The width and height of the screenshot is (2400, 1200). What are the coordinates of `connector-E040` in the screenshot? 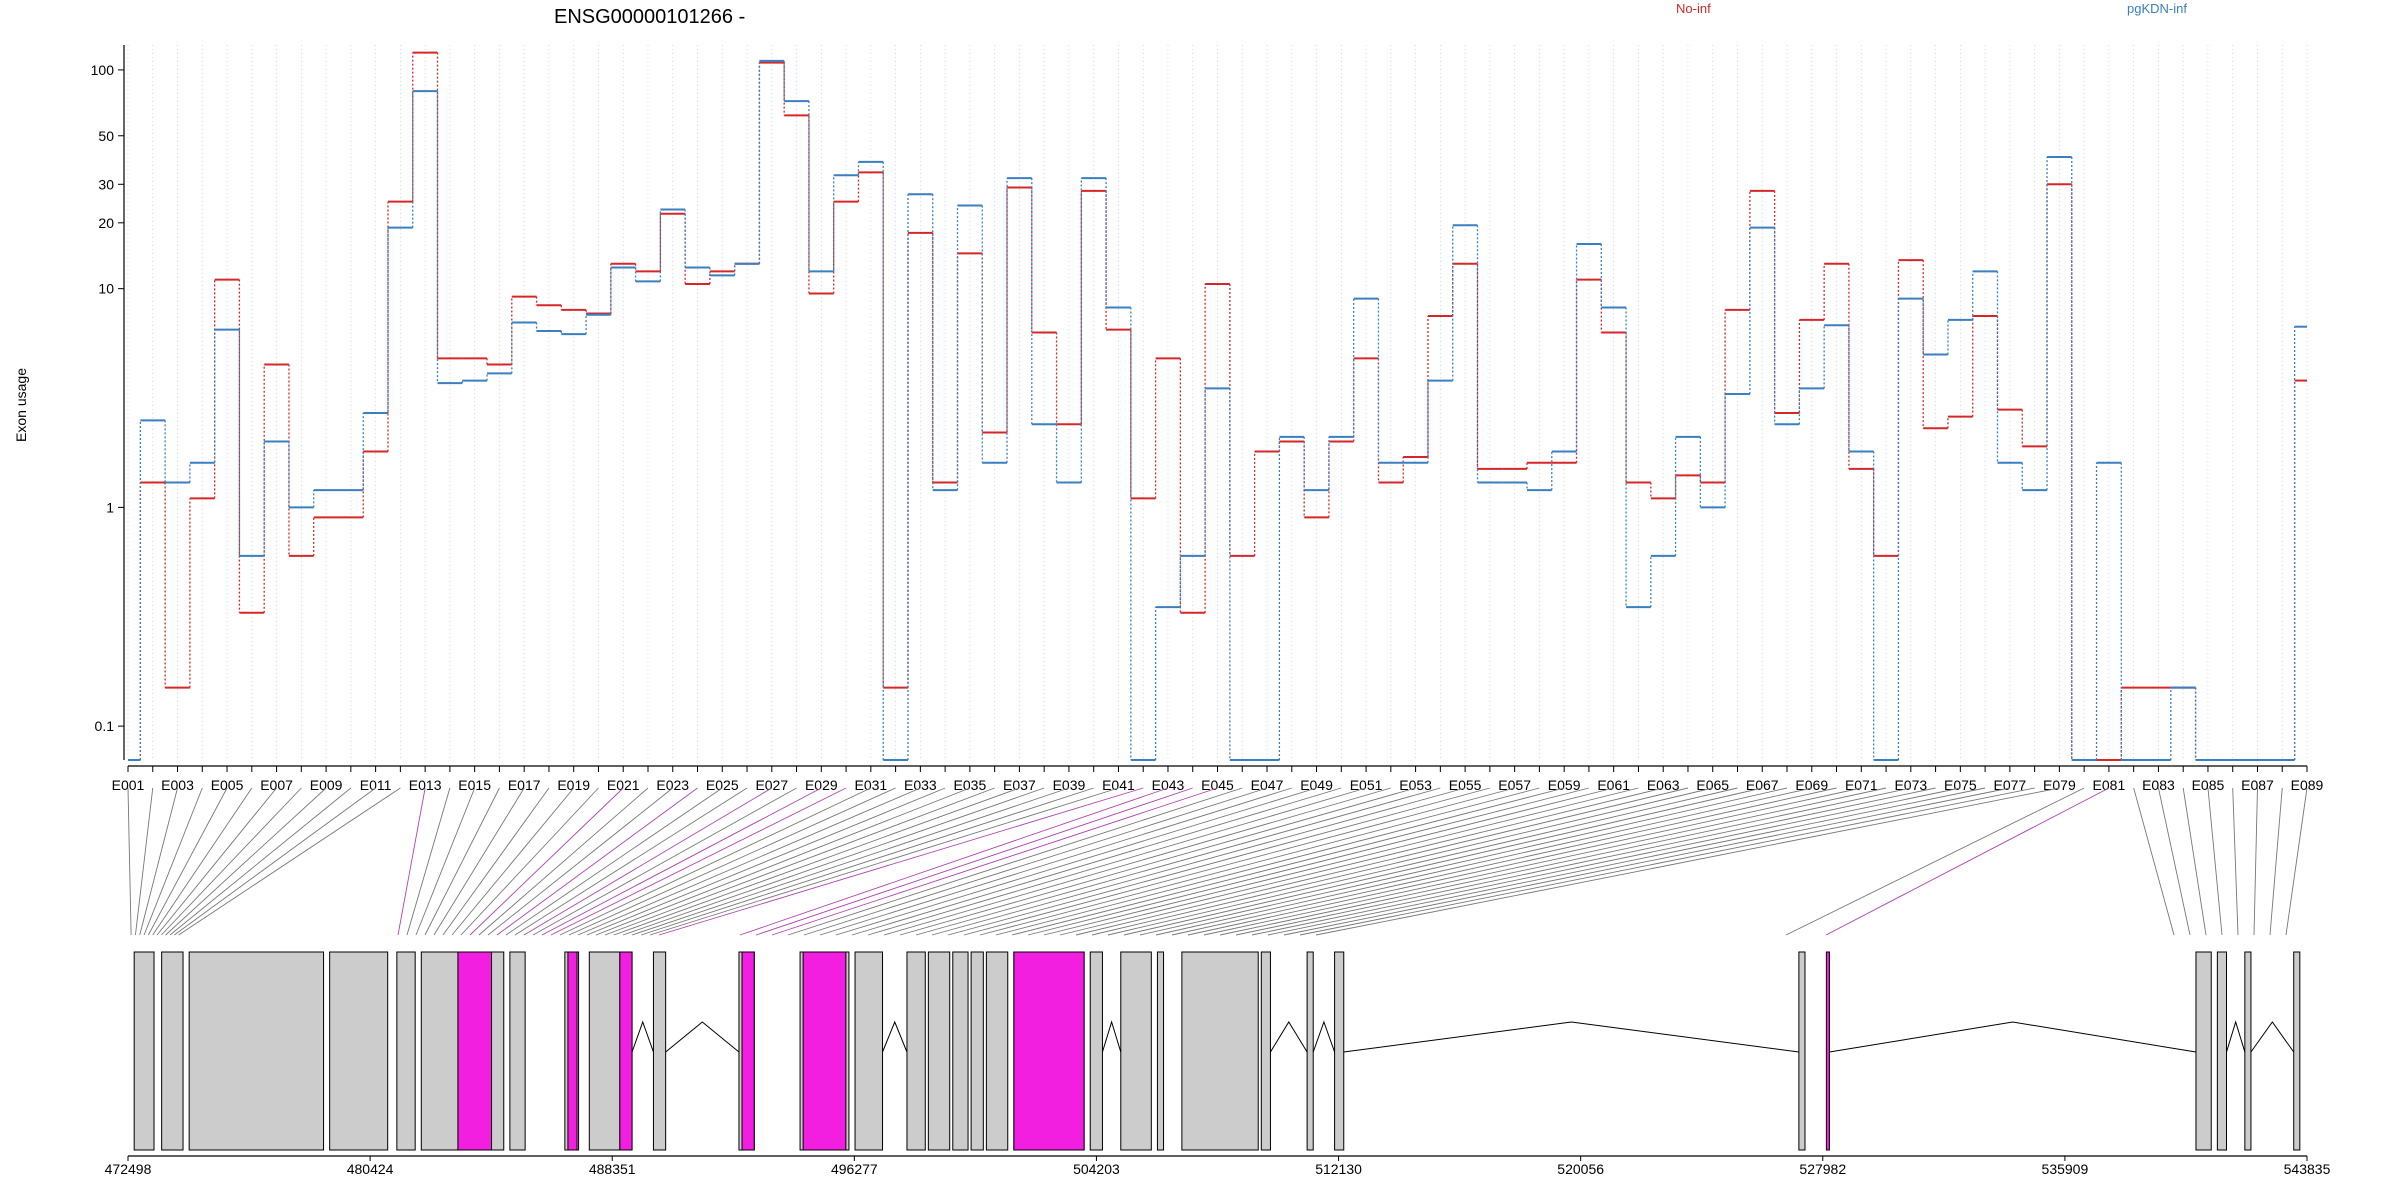 It's located at (867, 861).